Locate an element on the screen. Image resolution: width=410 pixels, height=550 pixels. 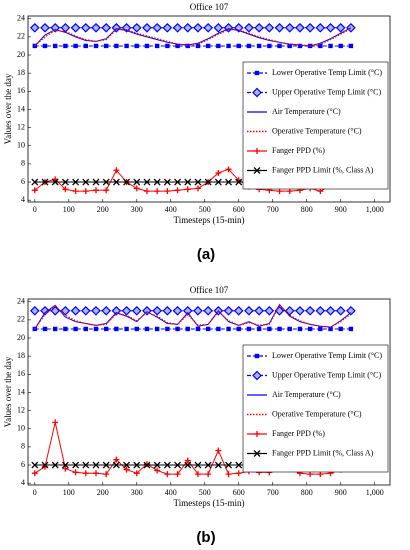
legend-label: Fanger PPD (%) is located at coordinates (298, 150).